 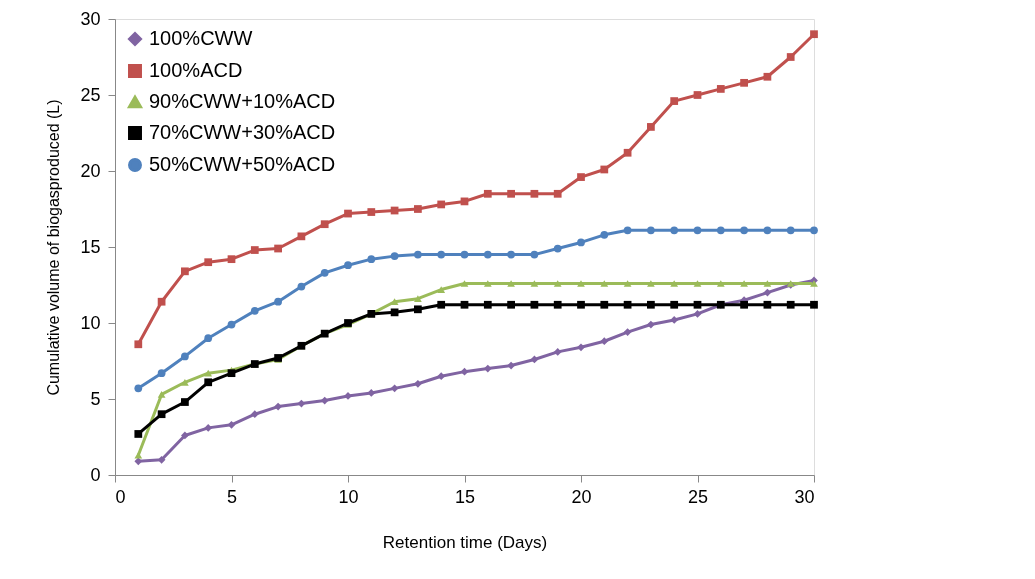 I want to click on x-tick-label: 5, so click(x=232, y=496).